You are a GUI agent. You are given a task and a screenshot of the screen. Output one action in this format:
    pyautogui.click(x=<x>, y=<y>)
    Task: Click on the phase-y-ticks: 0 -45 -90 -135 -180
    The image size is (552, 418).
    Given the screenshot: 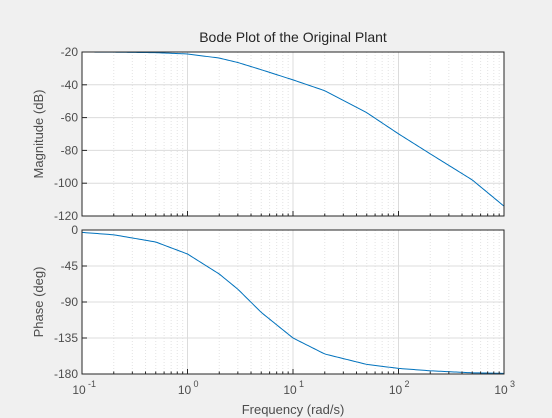 What is the action you would take?
    pyautogui.click(x=70, y=302)
    